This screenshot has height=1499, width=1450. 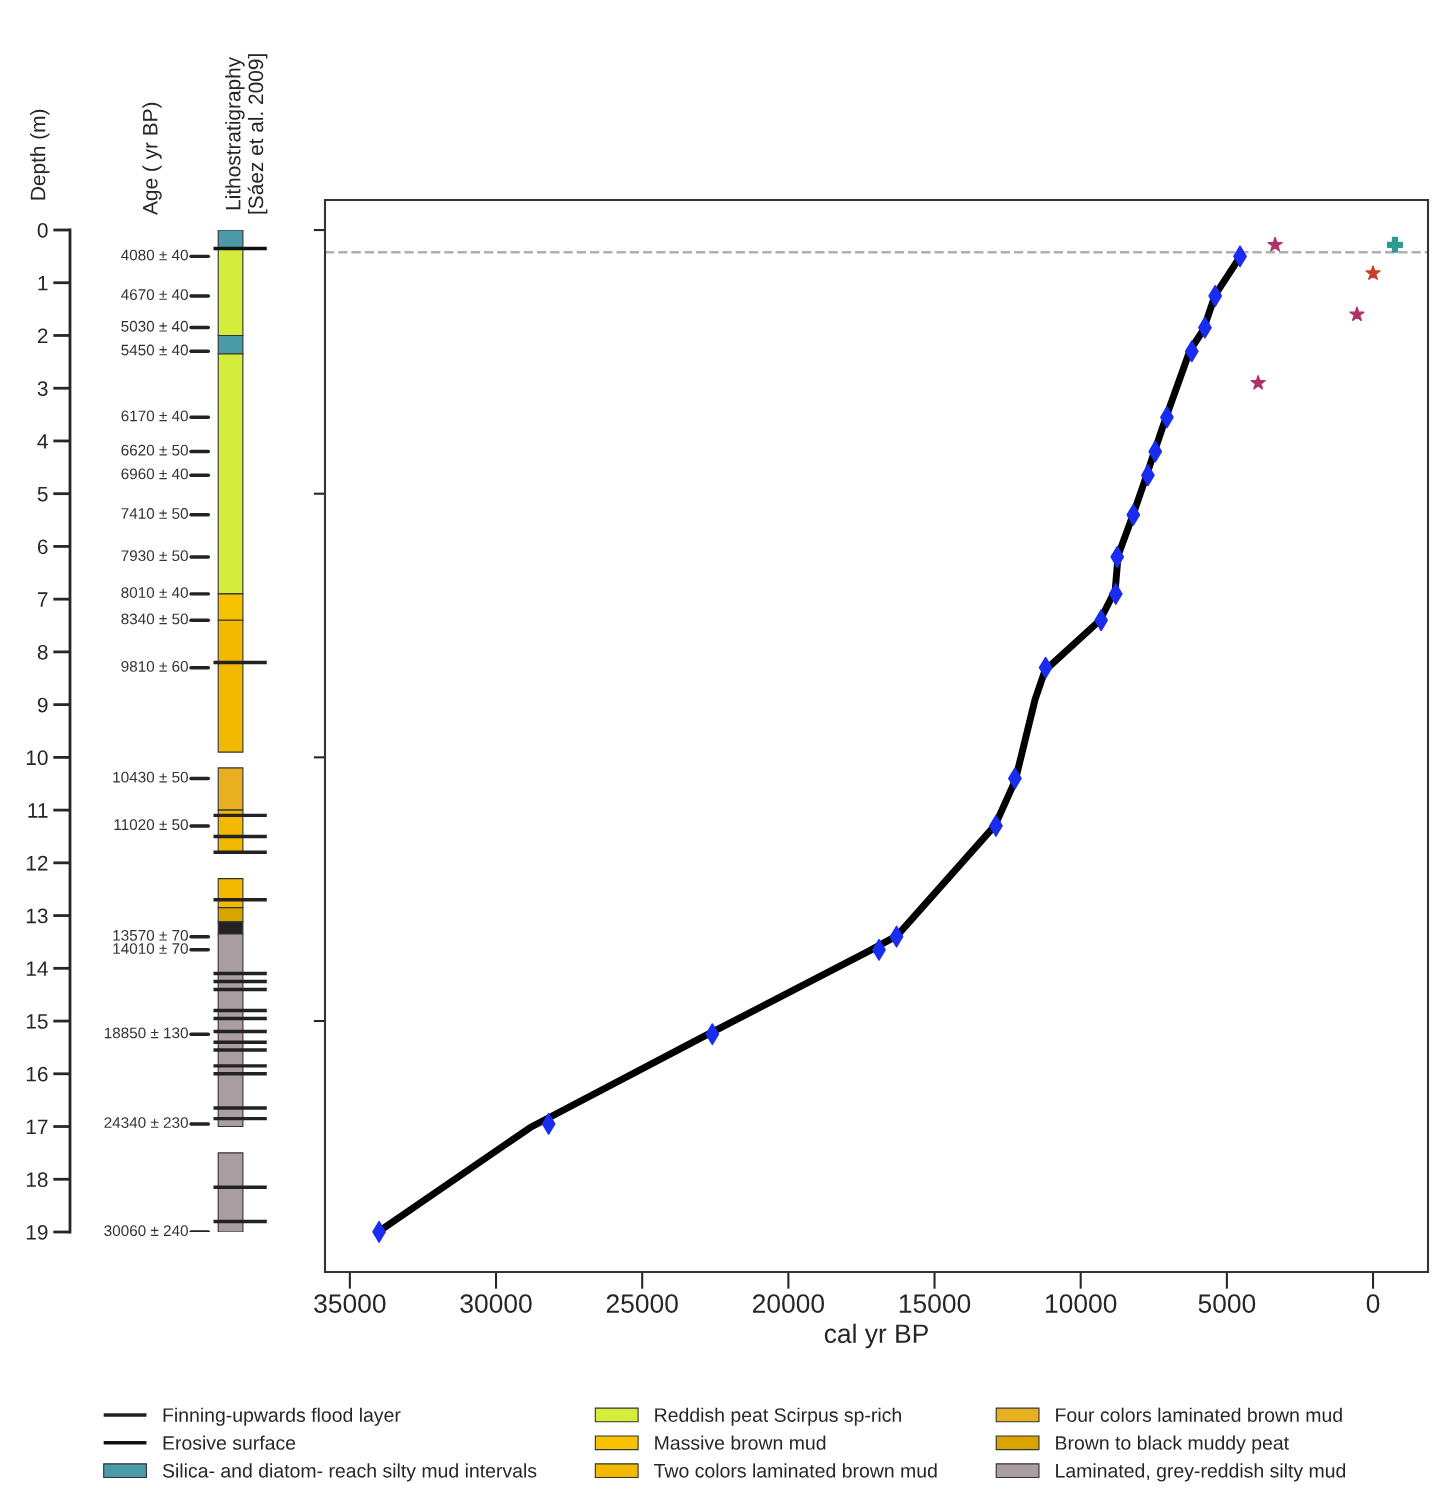 What do you see at coordinates (42, 494) in the screenshot?
I see `y-tick-label: 5` at bounding box center [42, 494].